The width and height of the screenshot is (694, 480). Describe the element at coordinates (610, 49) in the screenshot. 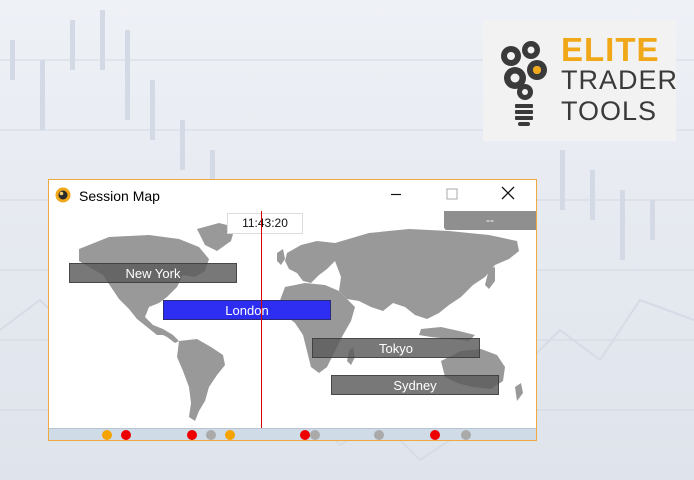

I see `logo-line-elite: ELITE` at that location.